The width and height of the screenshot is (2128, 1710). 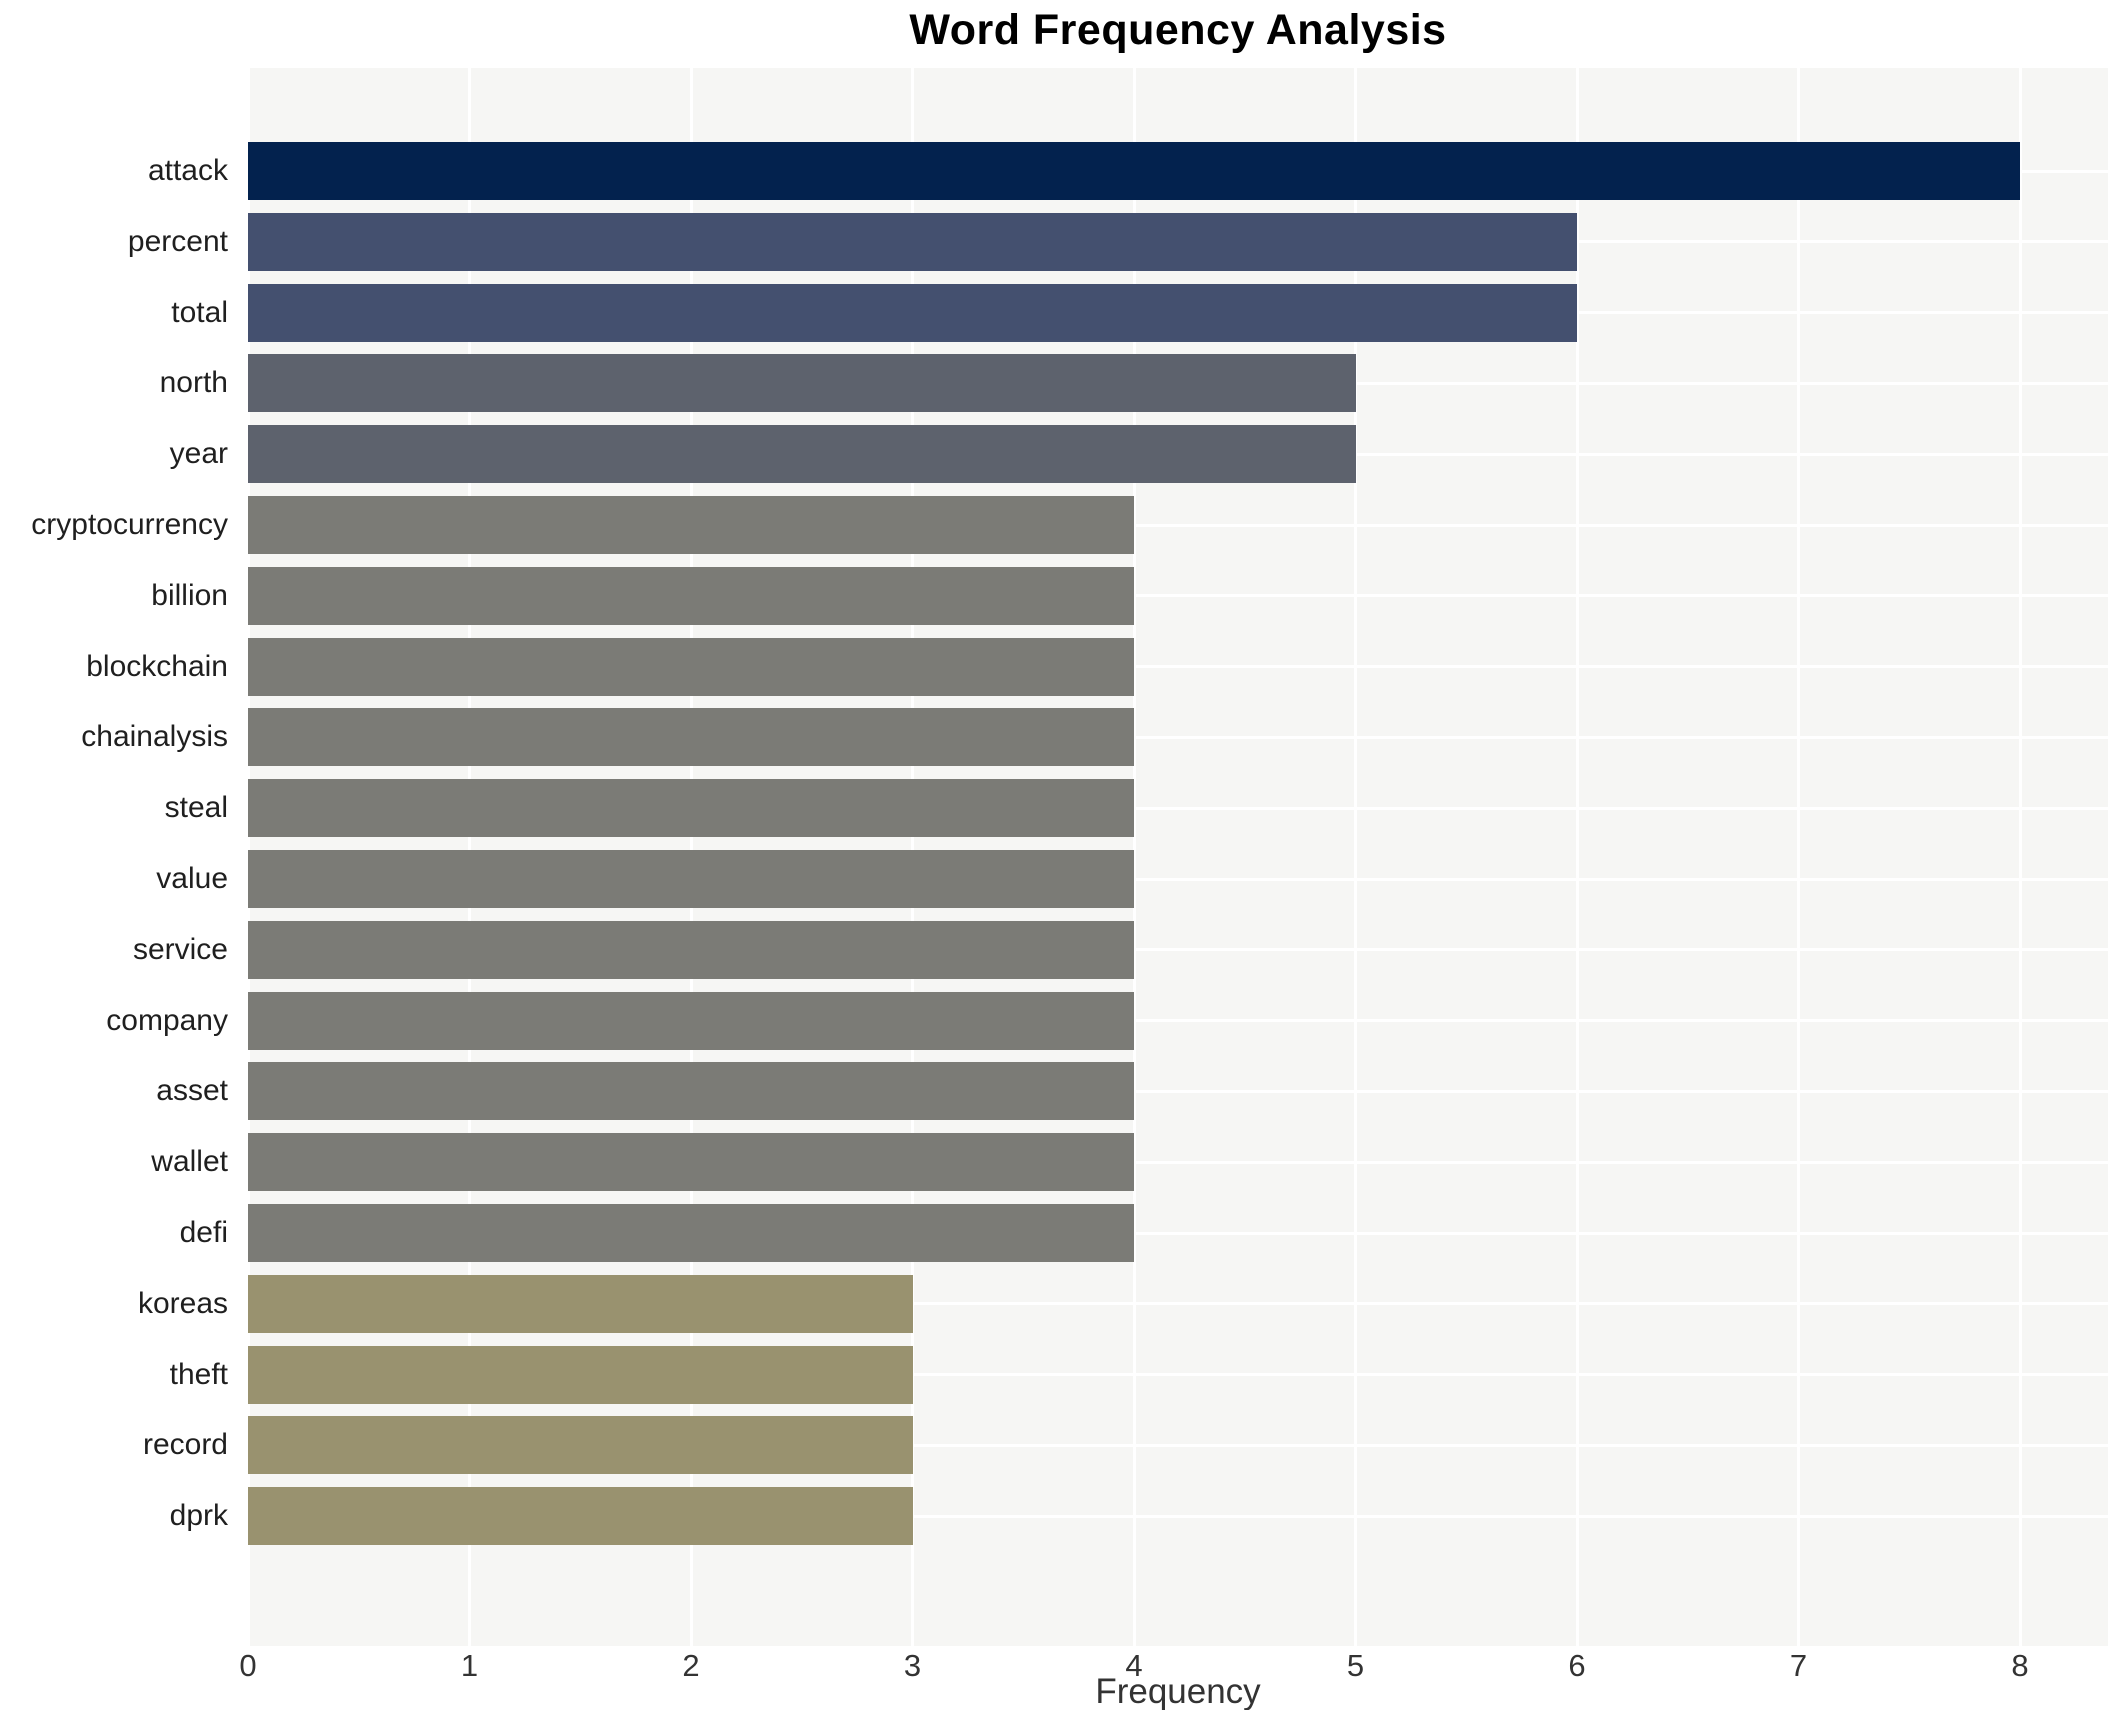 I want to click on x-tick-label: 3, so click(x=912, y=1665).